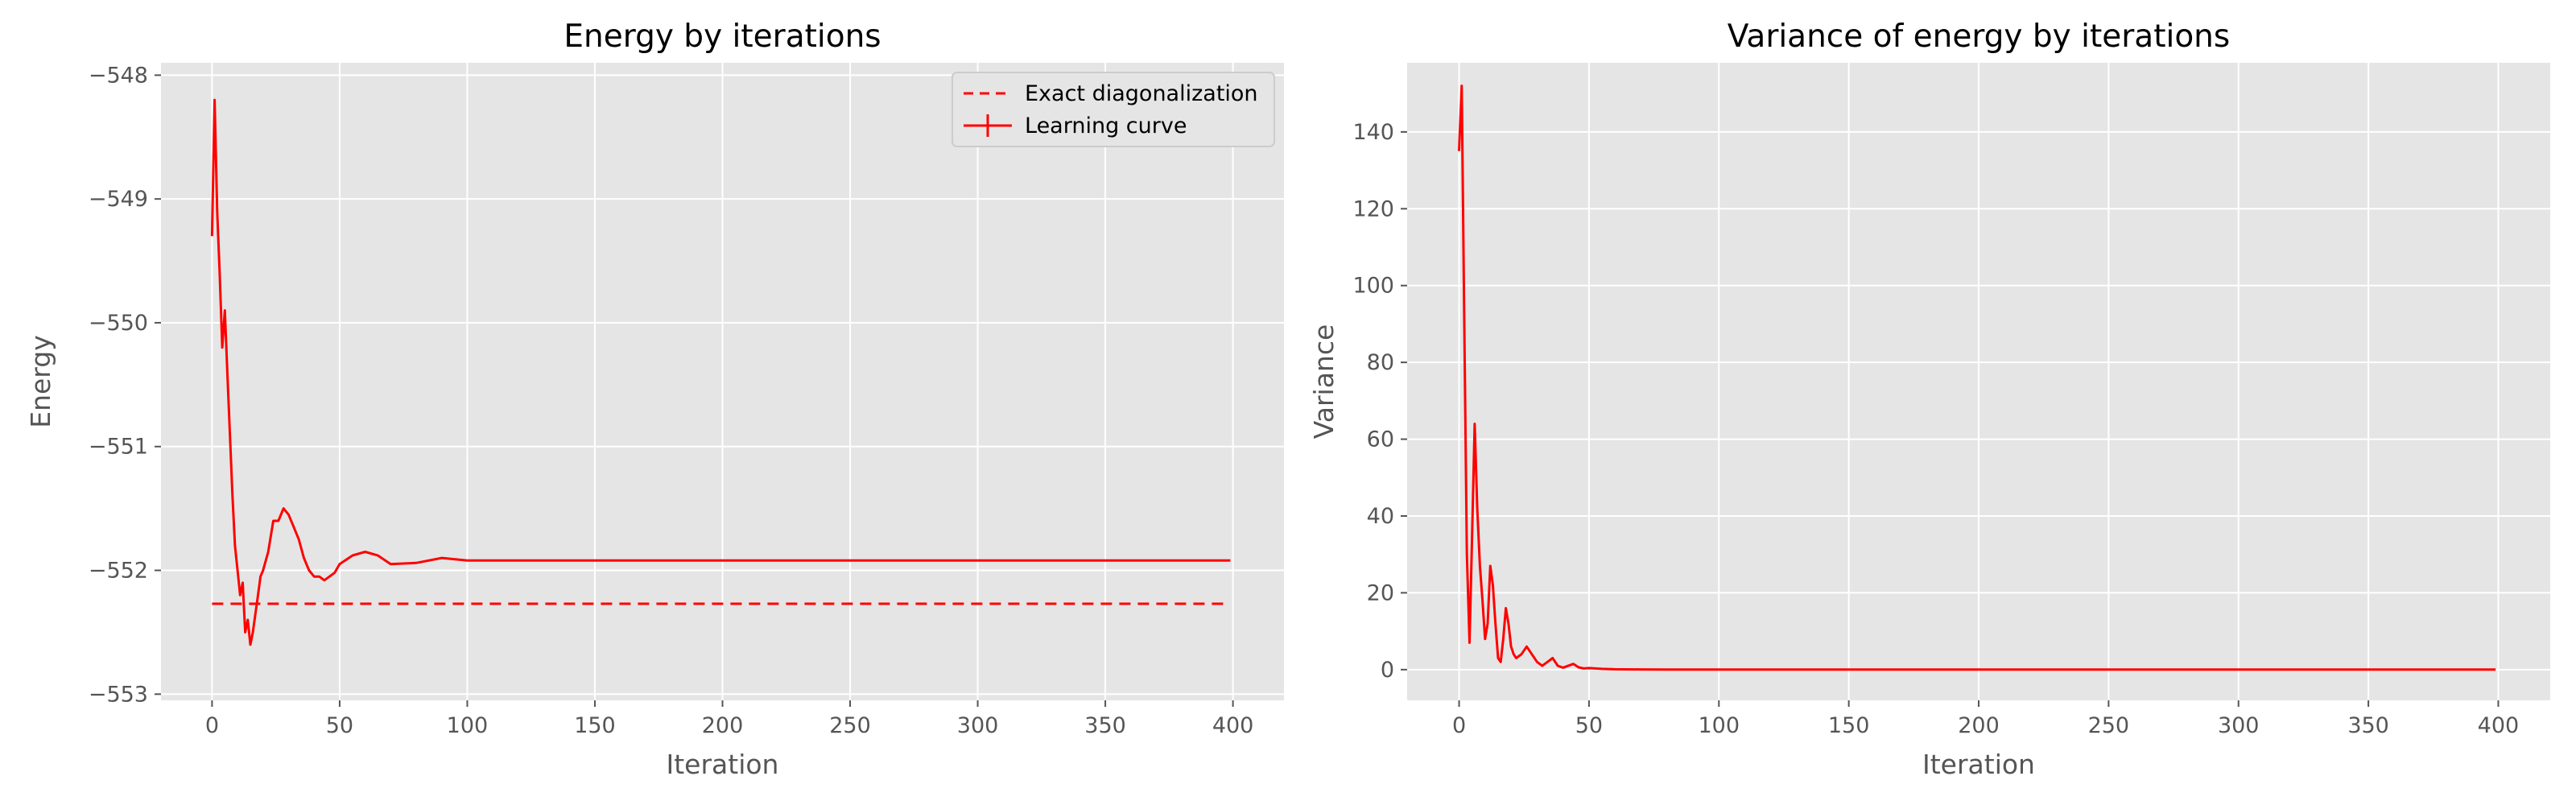 The height and width of the screenshot is (805, 2576). I want to click on legend-entry: Exact diagonalization, so click(1141, 93).